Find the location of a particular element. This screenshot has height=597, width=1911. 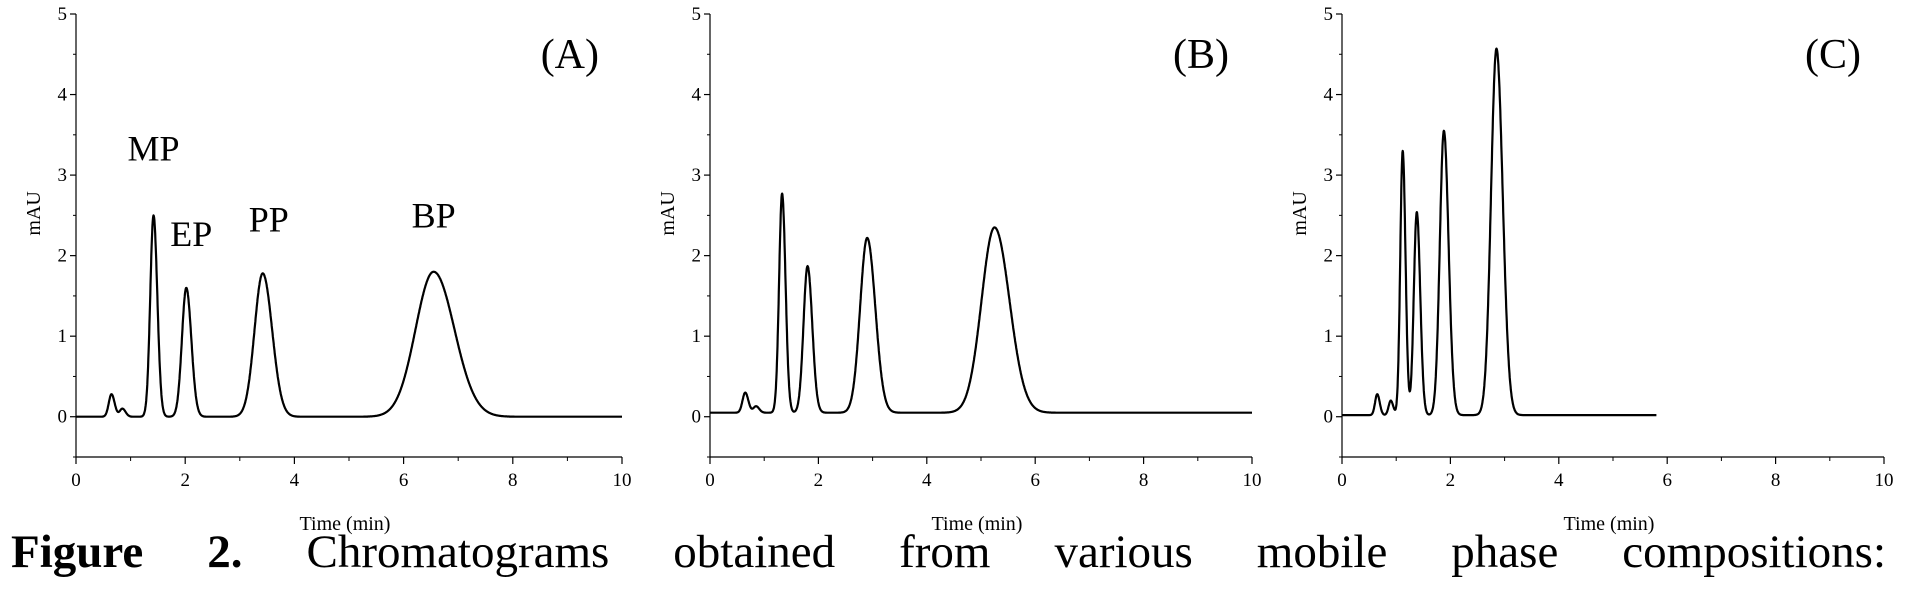

panel-label: (B) is located at coordinates (1201, 55).